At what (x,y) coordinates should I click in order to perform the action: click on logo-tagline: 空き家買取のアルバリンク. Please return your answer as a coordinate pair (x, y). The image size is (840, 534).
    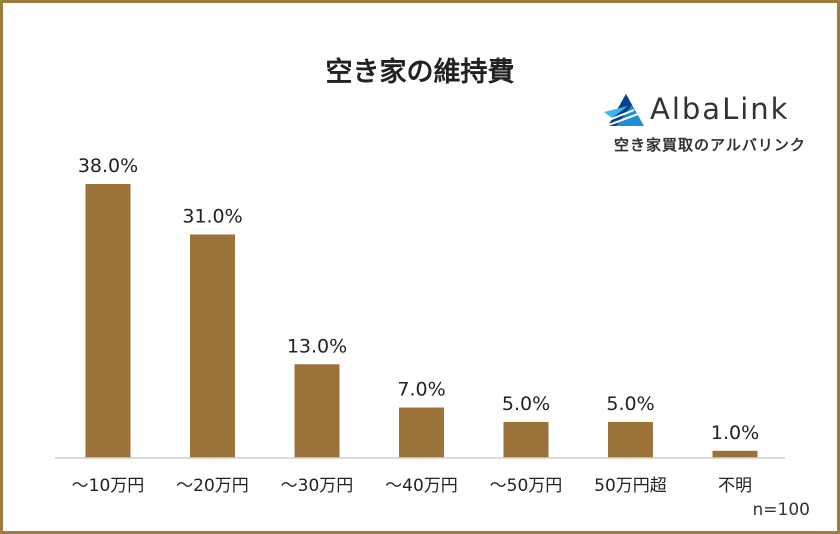
    Looking at the image, I should click on (710, 145).